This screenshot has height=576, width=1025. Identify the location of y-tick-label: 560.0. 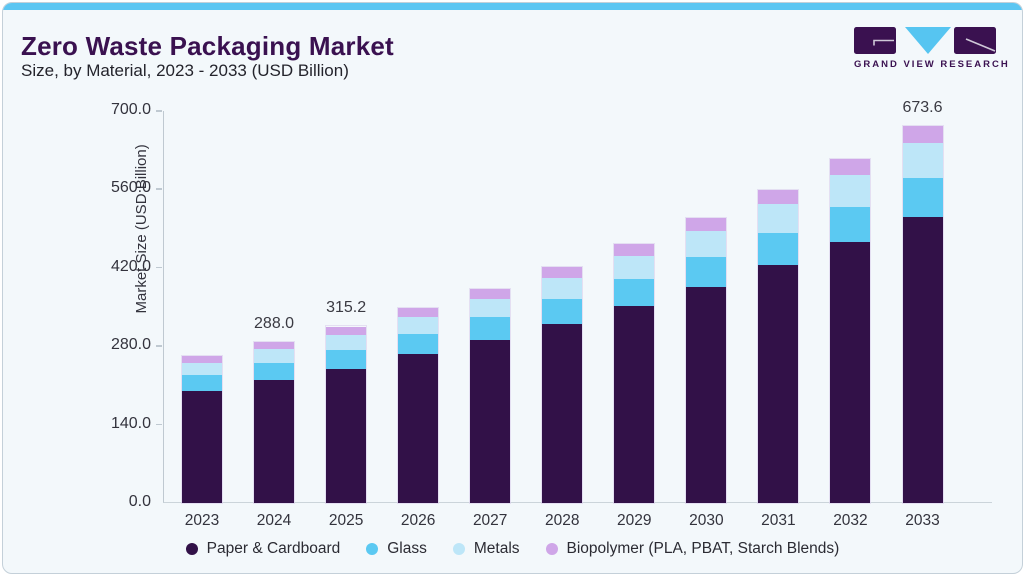
(130, 188).